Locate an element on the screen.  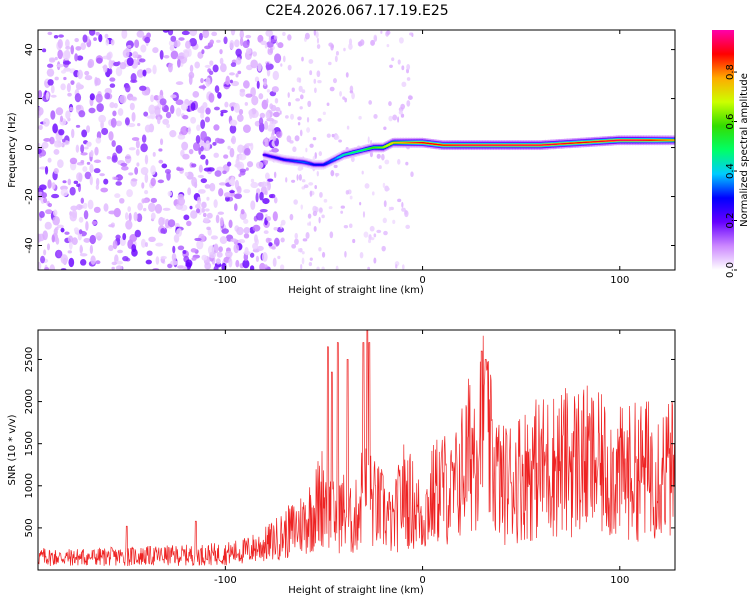
spectrogram-y-tick-label: 20 is located at coordinates (29, 98).